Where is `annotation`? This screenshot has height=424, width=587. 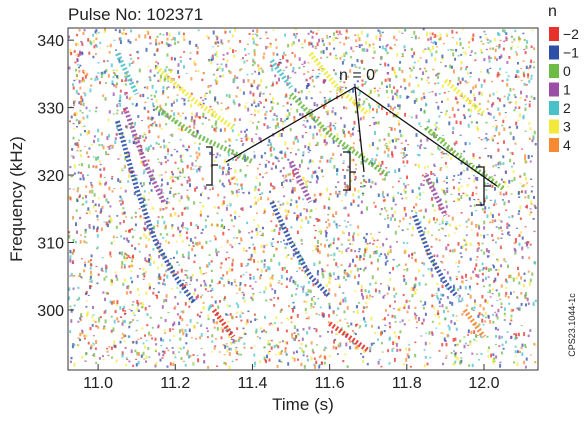
annotation is located at coordinates (352, 146).